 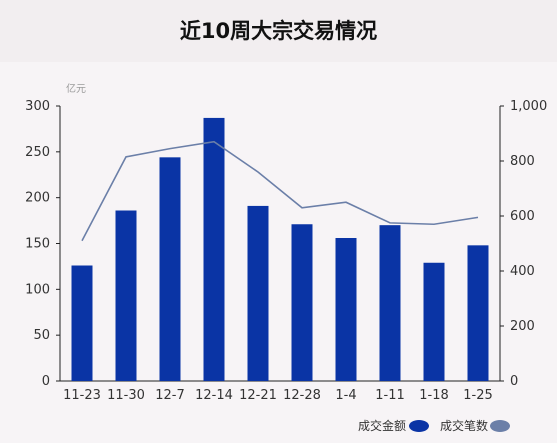 What do you see at coordinates (76, 88) in the screenshot?
I see `unit-label: 亿元` at bounding box center [76, 88].